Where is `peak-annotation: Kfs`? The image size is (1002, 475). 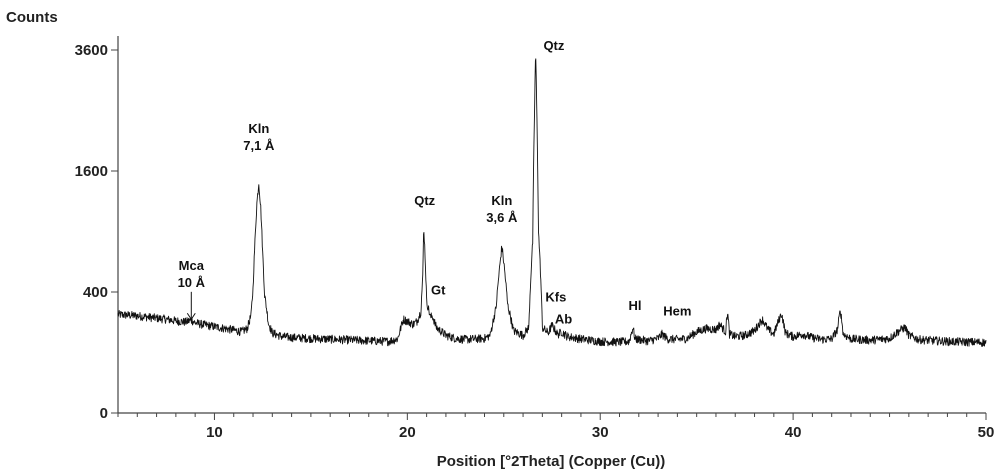 peak-annotation: Kfs is located at coordinates (555, 296).